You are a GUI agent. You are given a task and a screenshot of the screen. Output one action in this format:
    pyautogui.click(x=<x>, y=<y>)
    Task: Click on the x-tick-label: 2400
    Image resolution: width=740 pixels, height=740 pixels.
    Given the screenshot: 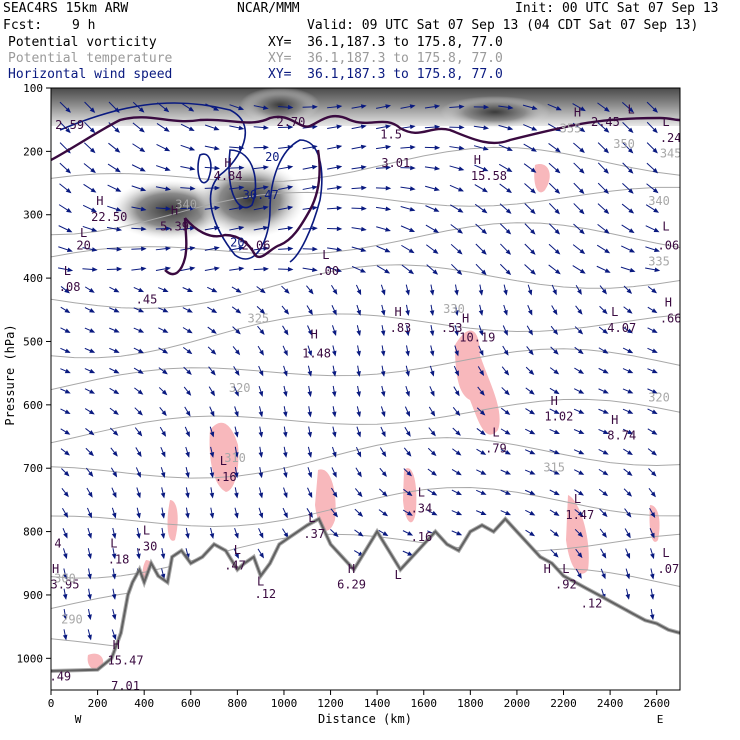 What is the action you would take?
    pyautogui.click(x=610, y=703)
    